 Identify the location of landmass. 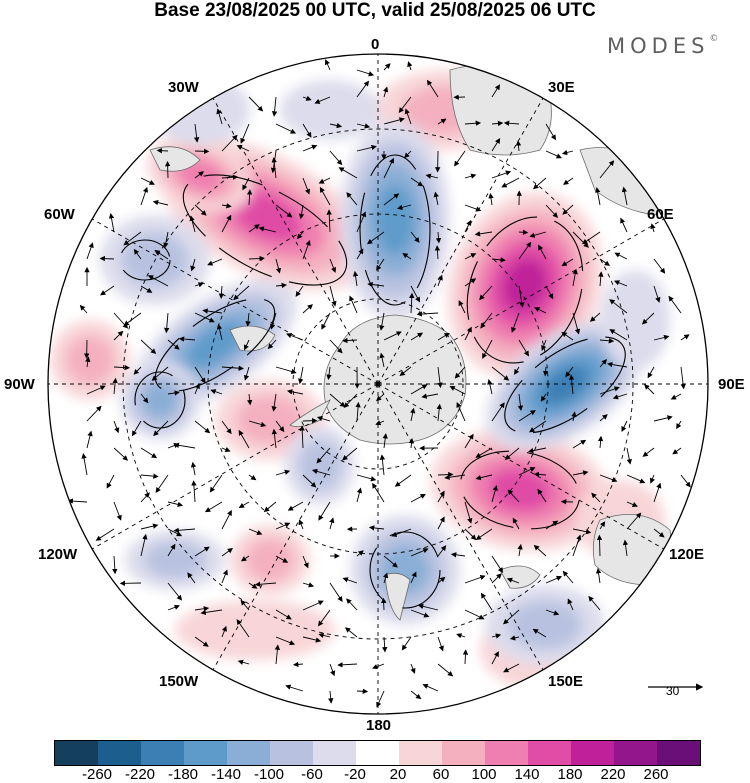
(175, 159).